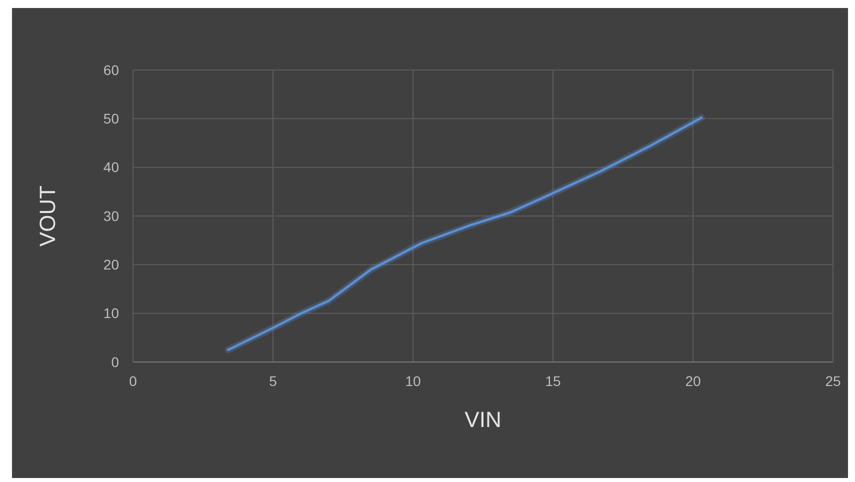  Describe the element at coordinates (111, 118) in the screenshot. I see `y-tick-label: 50` at that location.